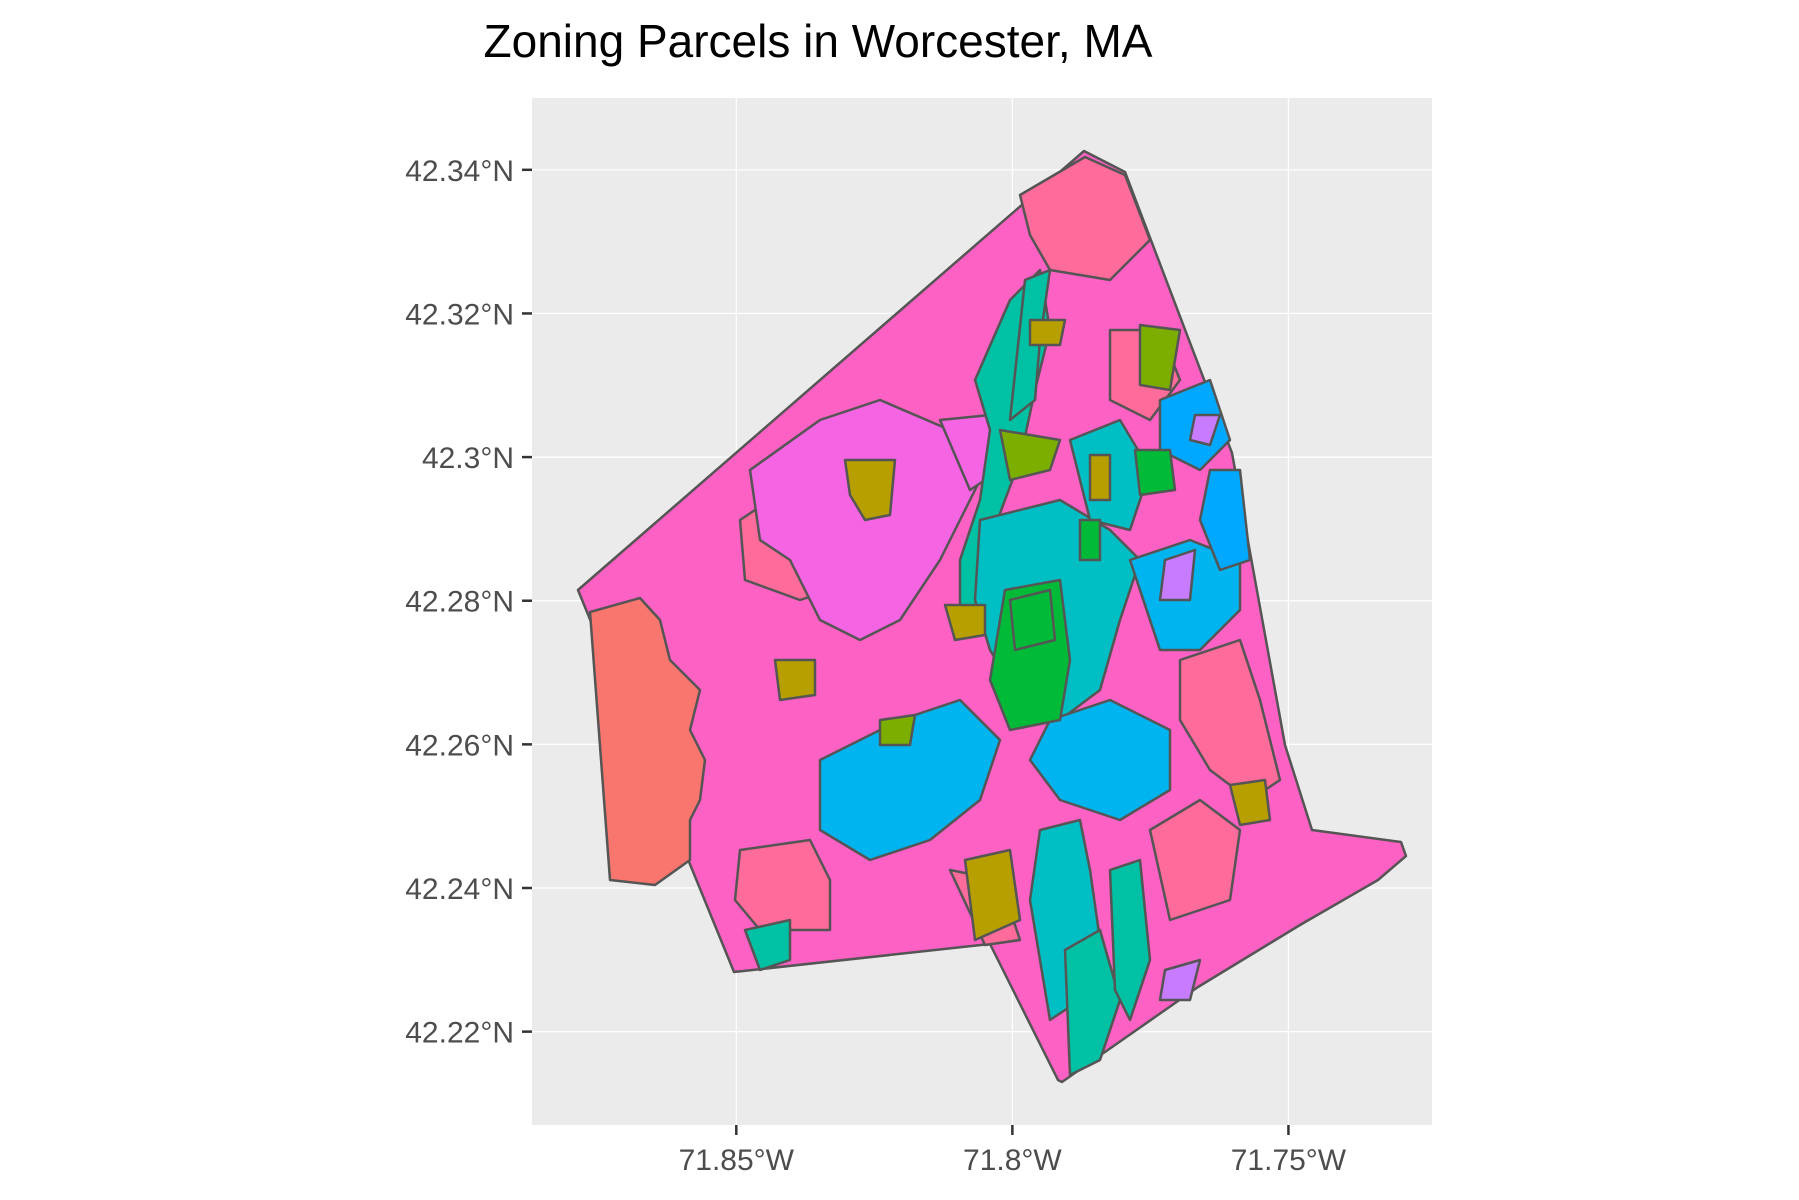 The width and height of the screenshot is (1799, 1200). What do you see at coordinates (795, 680) in the screenshot?
I see `parcel-olive-w` at bounding box center [795, 680].